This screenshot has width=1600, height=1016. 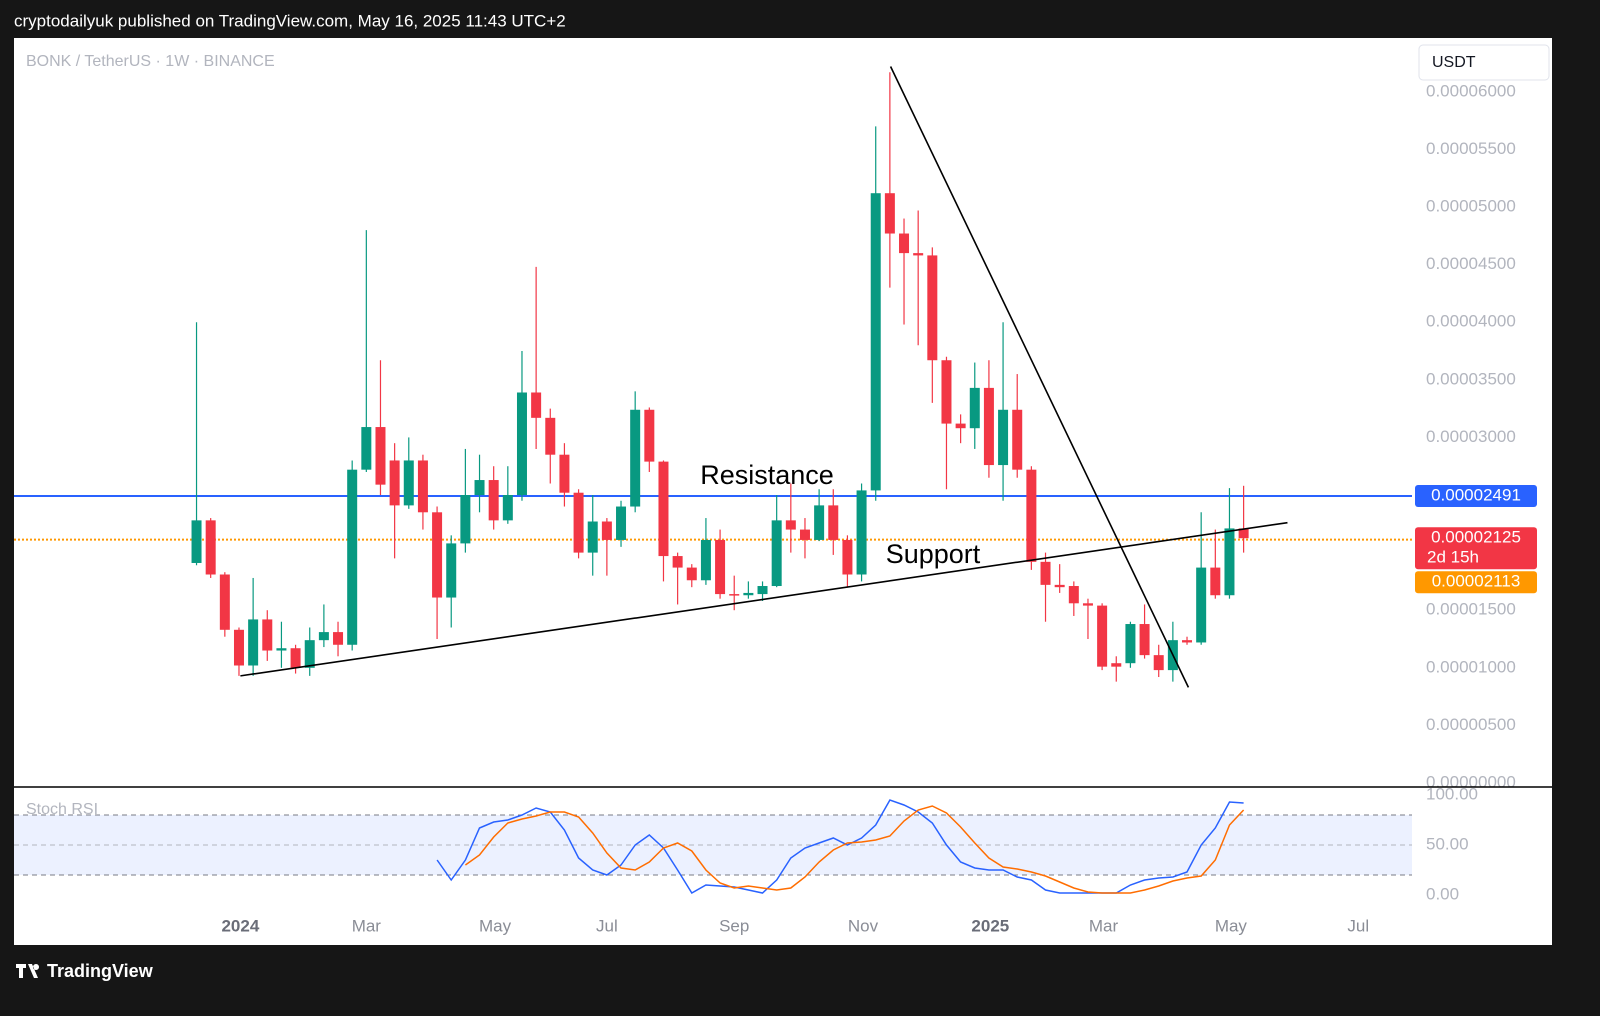 What do you see at coordinates (1453, 557) in the screenshot?
I see `countdown-label: 2d 15h` at bounding box center [1453, 557].